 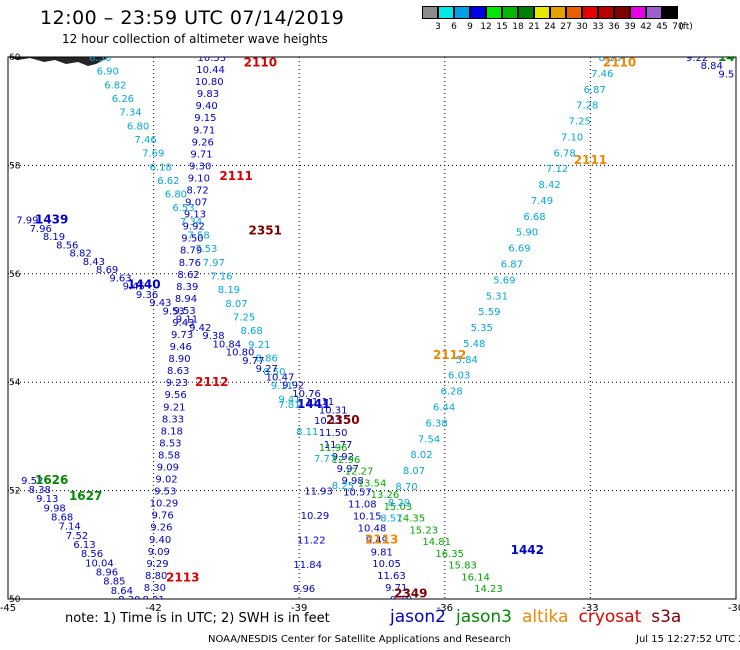 I want to click on legend-item: altika, so click(x=545, y=617).